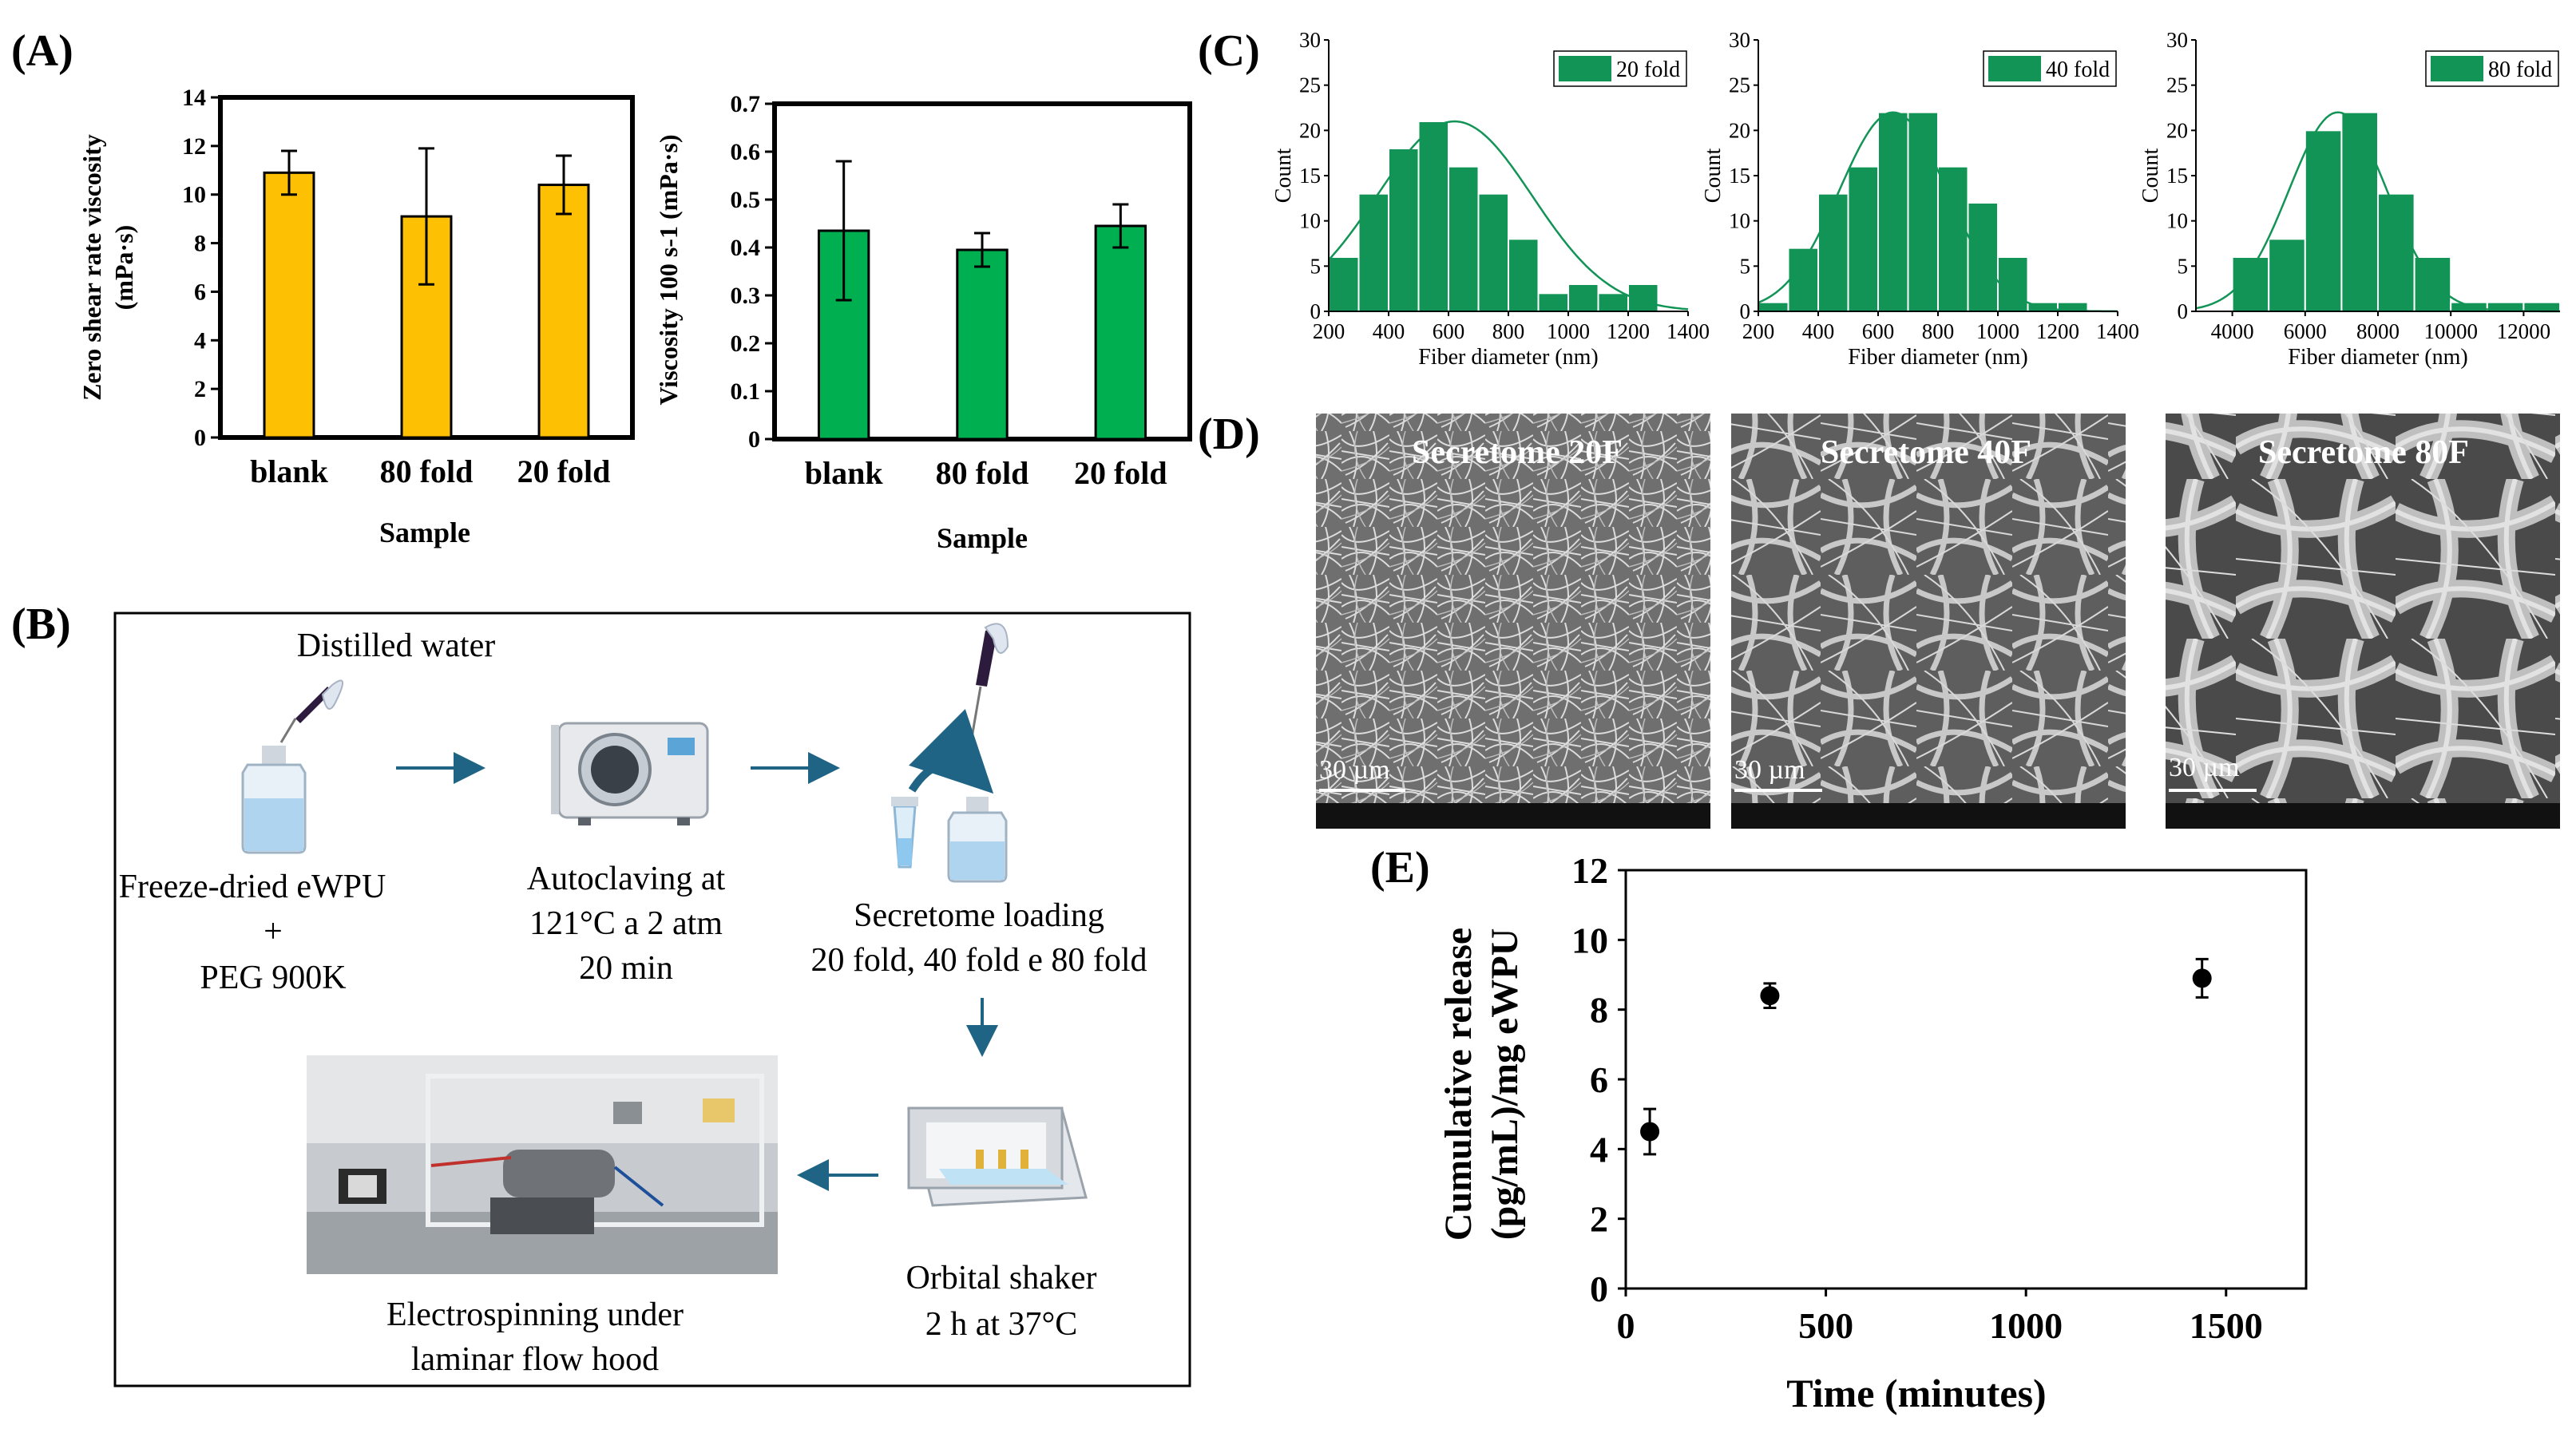 This screenshot has width=2576, height=1429. I want to click on step2-line3: 20 min, so click(626, 968).